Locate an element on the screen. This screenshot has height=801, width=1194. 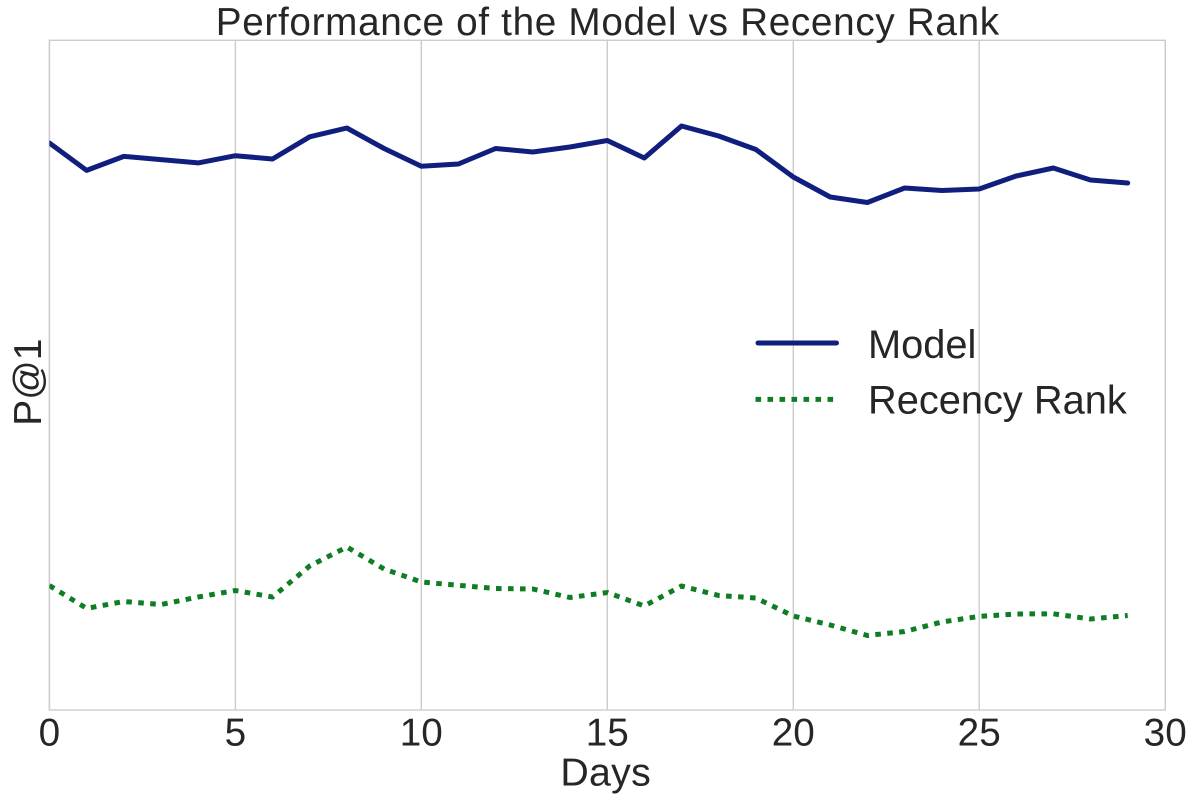
svg-text: P@1 is located at coordinates (28, 382).